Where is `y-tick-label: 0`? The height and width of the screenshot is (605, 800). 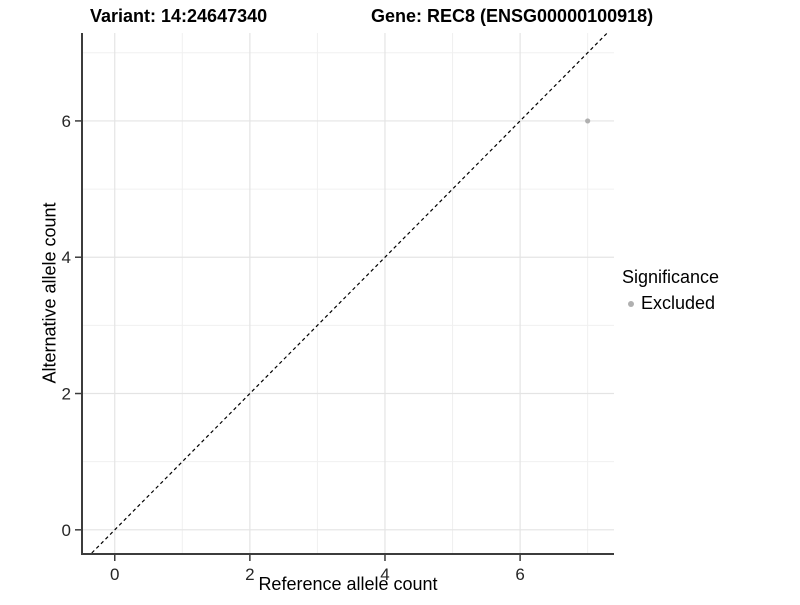 y-tick-label: 0 is located at coordinates (66, 530).